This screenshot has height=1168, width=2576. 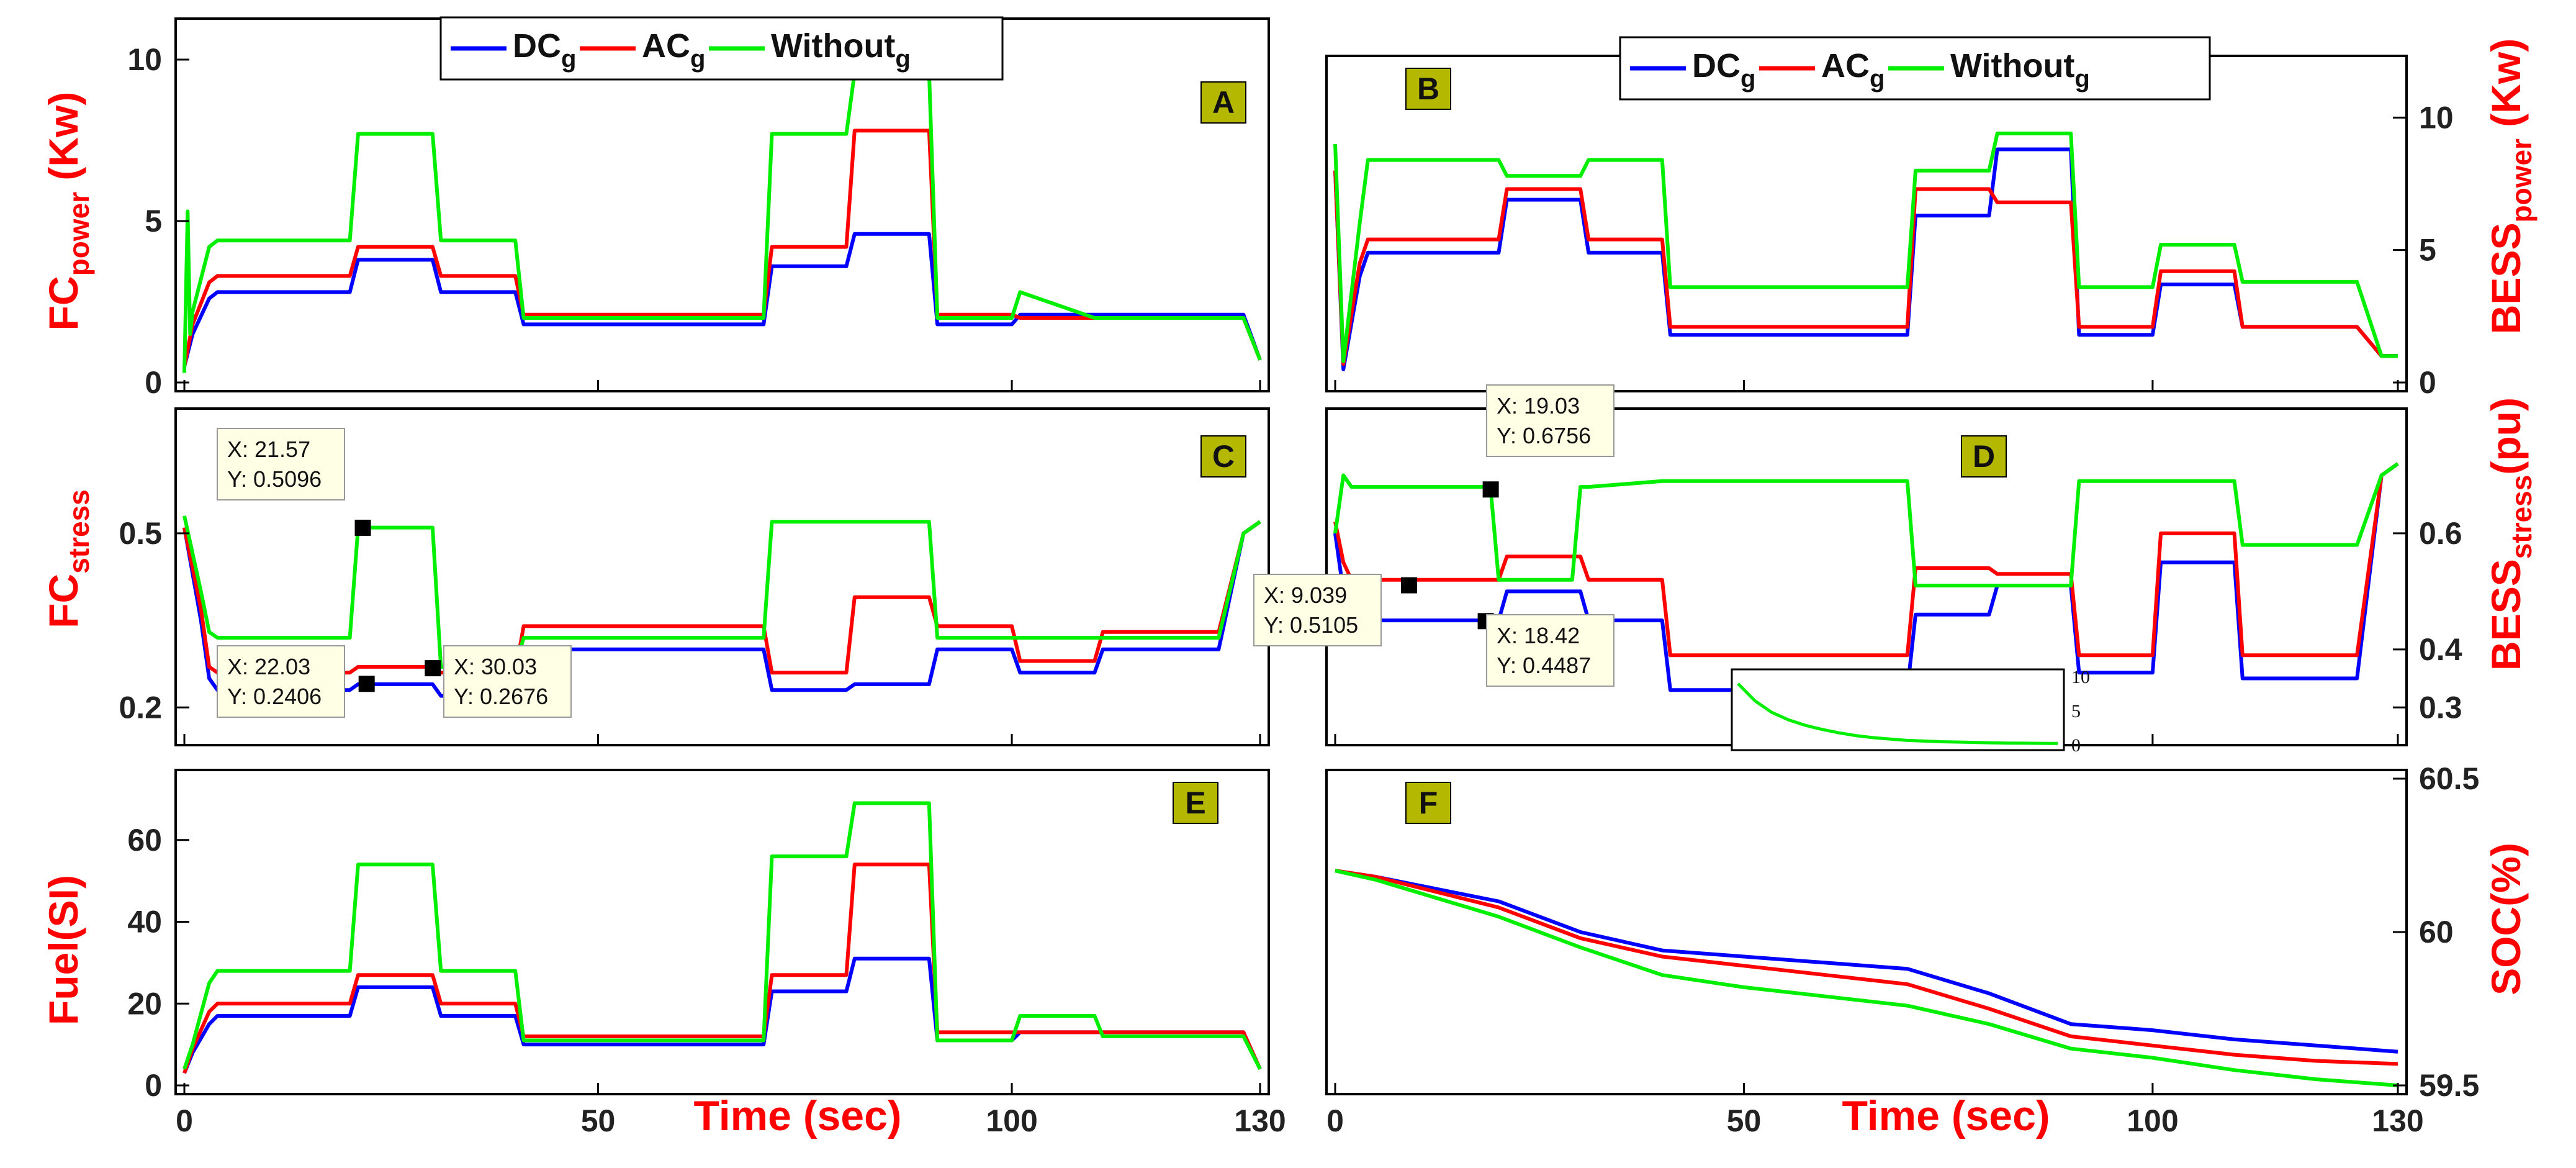 I want to click on panel-tag-label: F, so click(x=1428, y=802).